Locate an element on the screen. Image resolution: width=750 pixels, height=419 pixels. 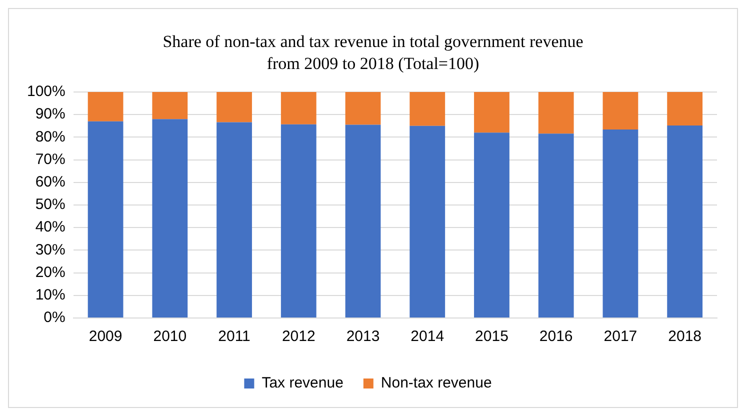
x-tick-label: 2015 is located at coordinates (491, 337).